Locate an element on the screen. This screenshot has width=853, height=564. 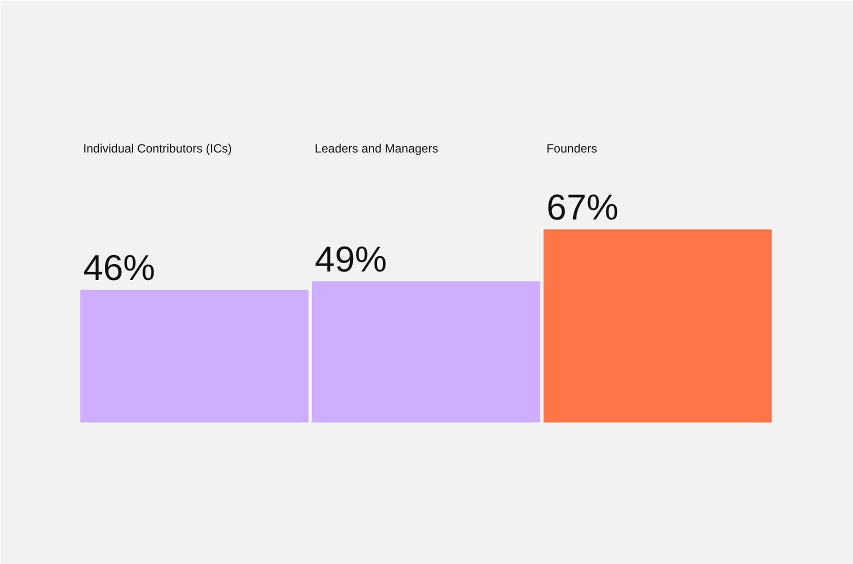
x-tick-label: Leaders and Managers is located at coordinates (376, 149).